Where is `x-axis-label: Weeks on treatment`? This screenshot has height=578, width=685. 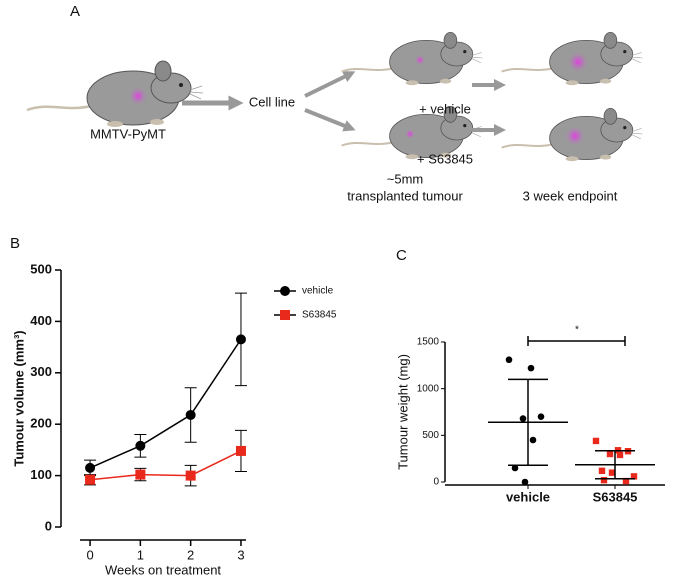 x-axis-label: Weeks on treatment is located at coordinates (163, 569).